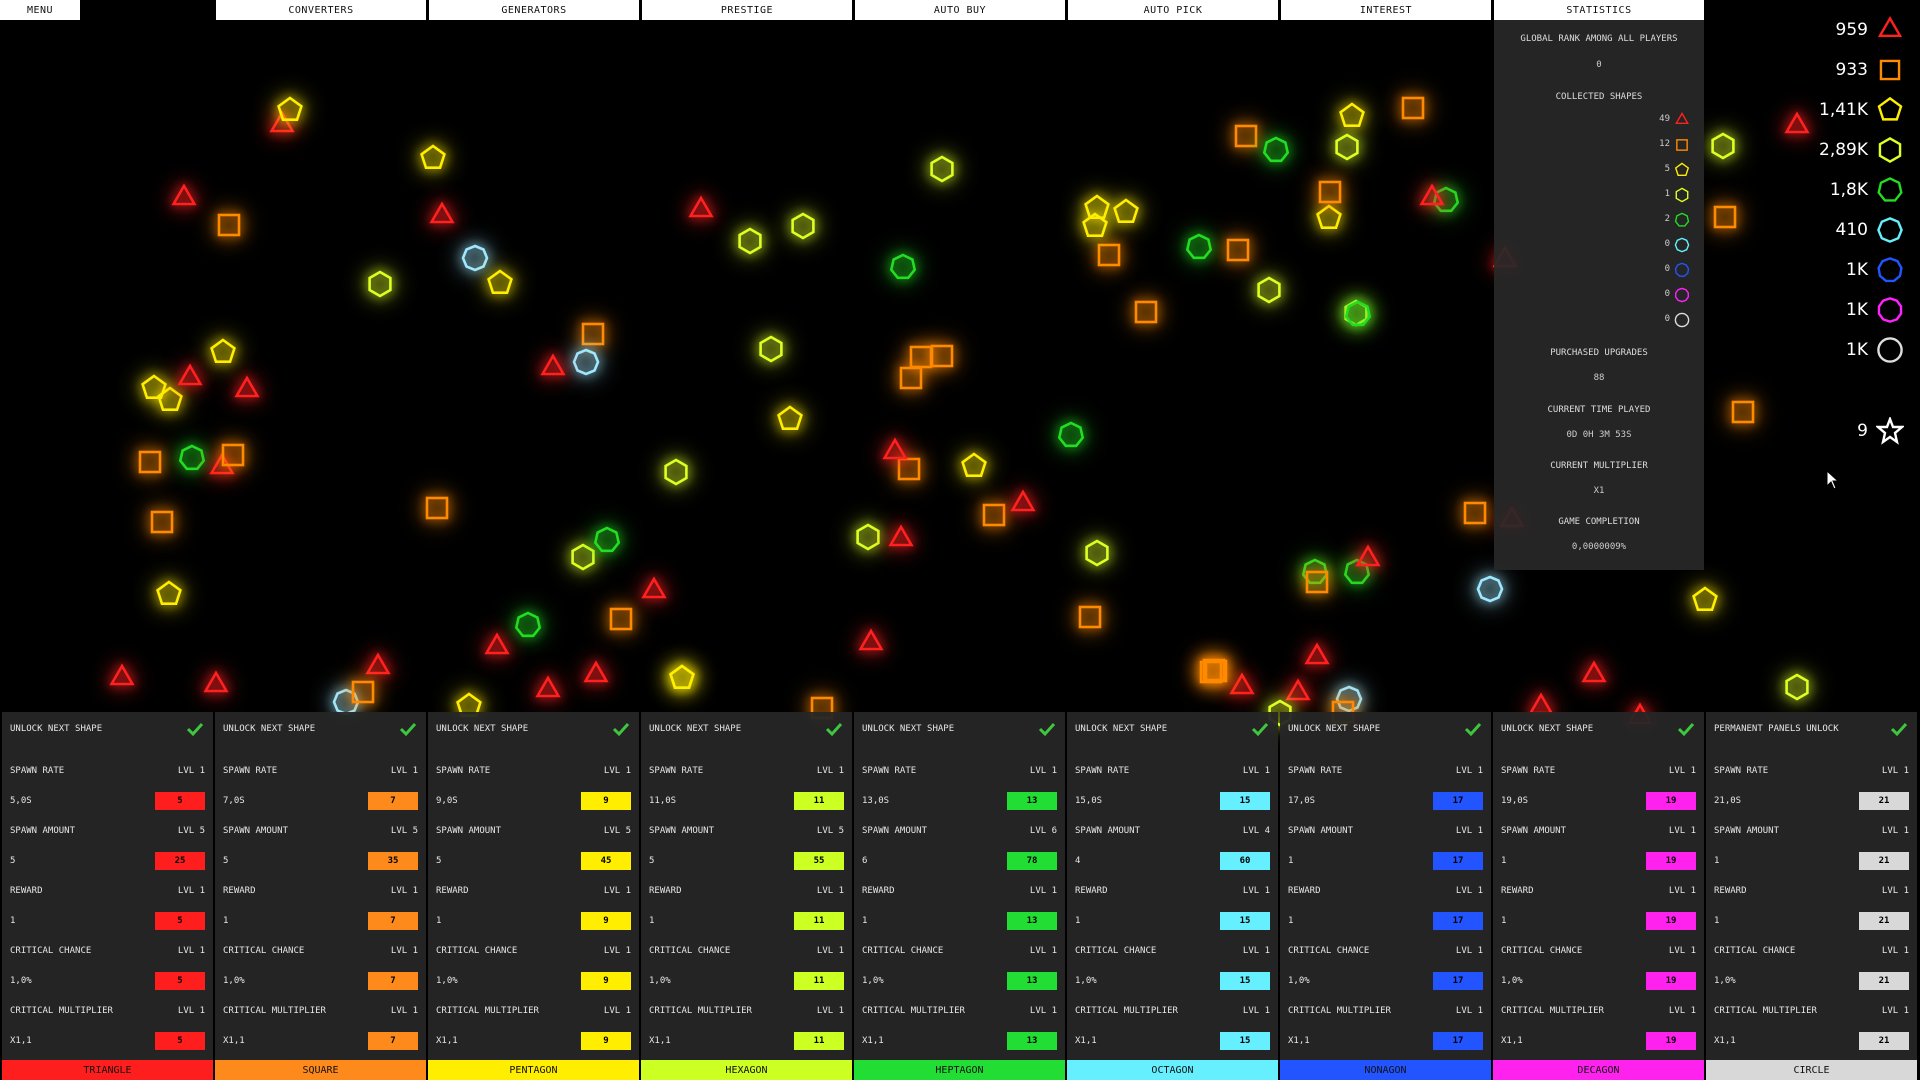 The width and height of the screenshot is (1920, 1080). What do you see at coordinates (1385, 1070) in the screenshot?
I see `panel-title-bar: NONAGON` at bounding box center [1385, 1070].